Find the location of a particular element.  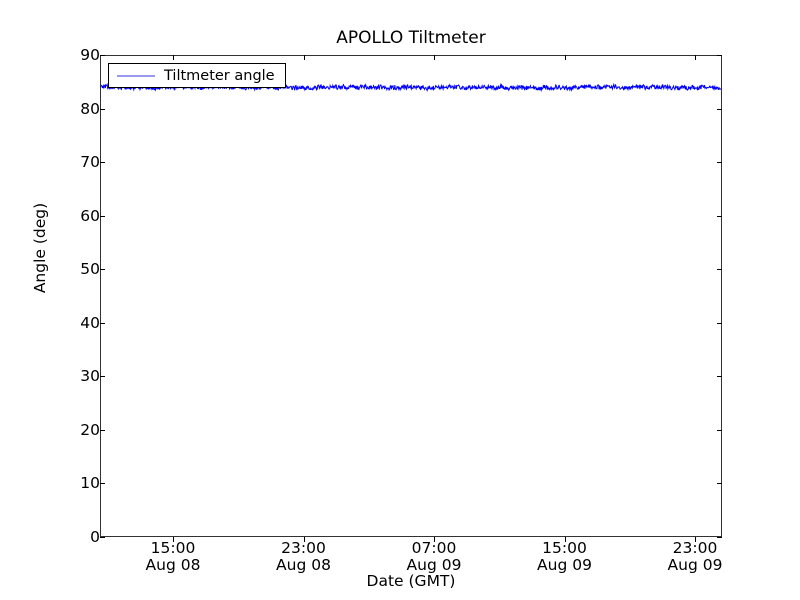

y-tick-label: 90 is located at coordinates (90, 55).